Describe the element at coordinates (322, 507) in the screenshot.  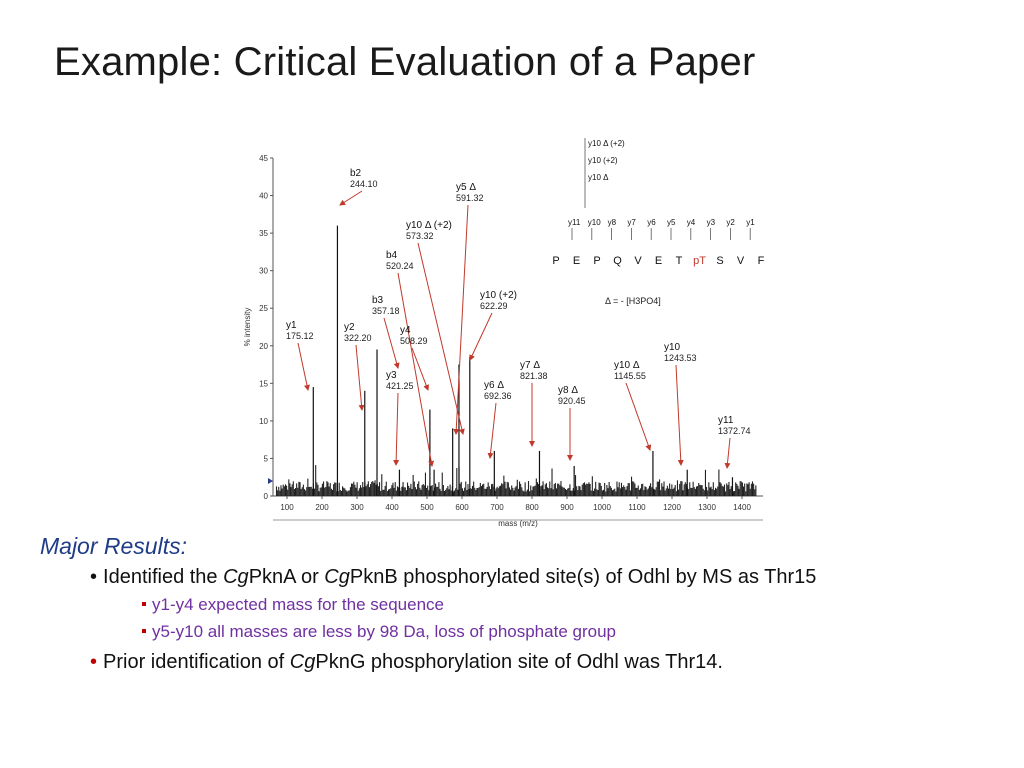
I see `x-tick-label: 200` at that location.